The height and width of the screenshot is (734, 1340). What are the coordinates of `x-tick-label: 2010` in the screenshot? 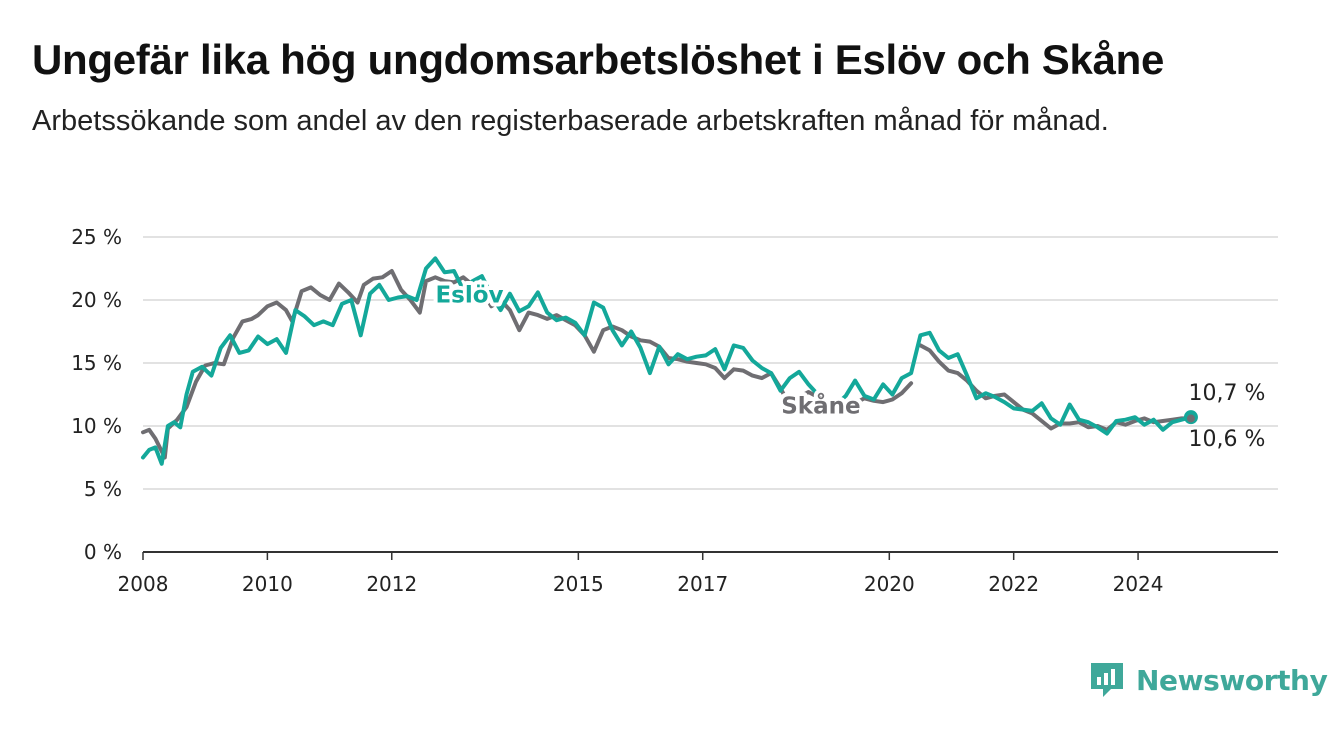 It's located at (267, 584).